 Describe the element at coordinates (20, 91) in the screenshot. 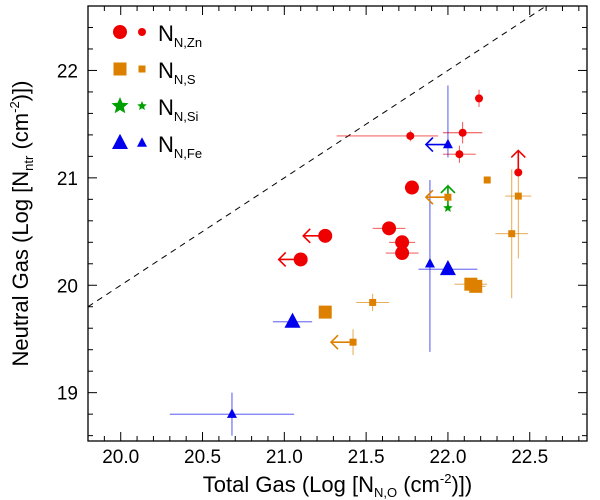

I see `y-axis-title-end: )])` at that location.